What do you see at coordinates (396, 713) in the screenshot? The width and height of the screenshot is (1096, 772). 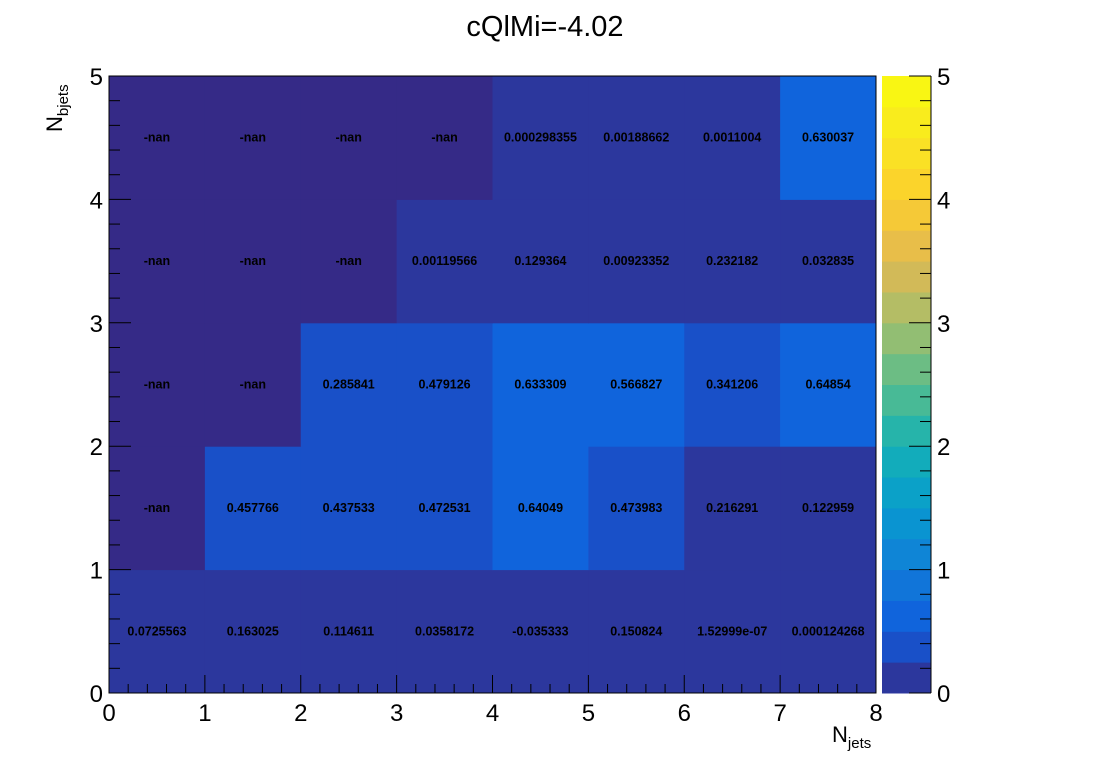 I see `x-tick-label: 3` at bounding box center [396, 713].